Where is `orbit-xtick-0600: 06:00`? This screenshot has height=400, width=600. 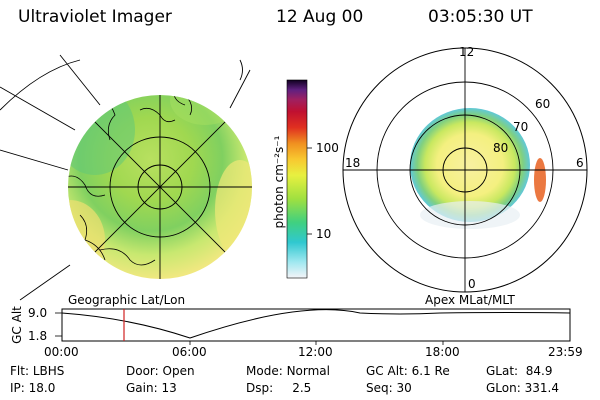
orbit-xtick-0600: 06:00 is located at coordinates (189, 352).